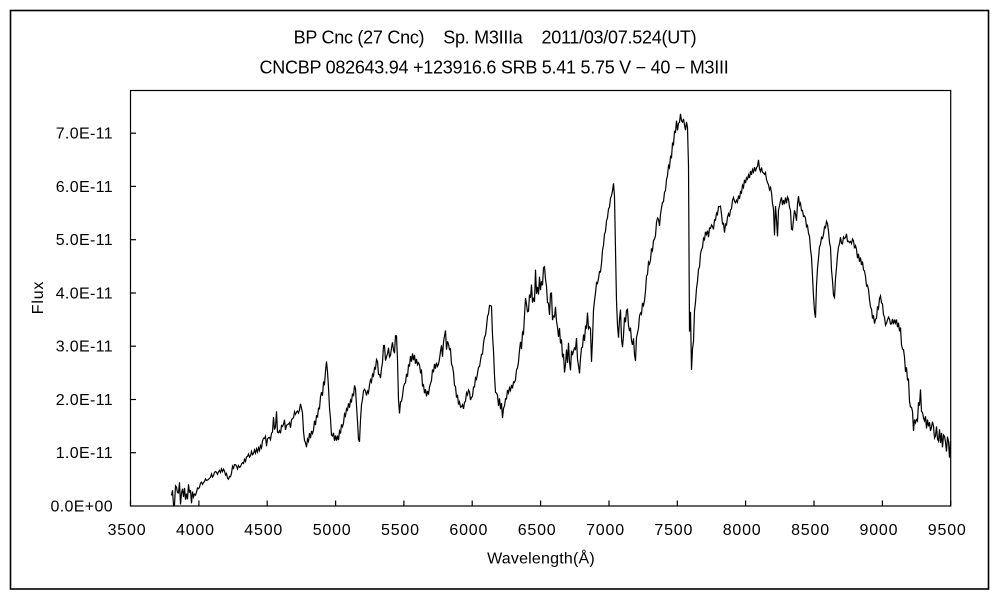  I want to click on svg-text: 1.0E-11, so click(84, 453).